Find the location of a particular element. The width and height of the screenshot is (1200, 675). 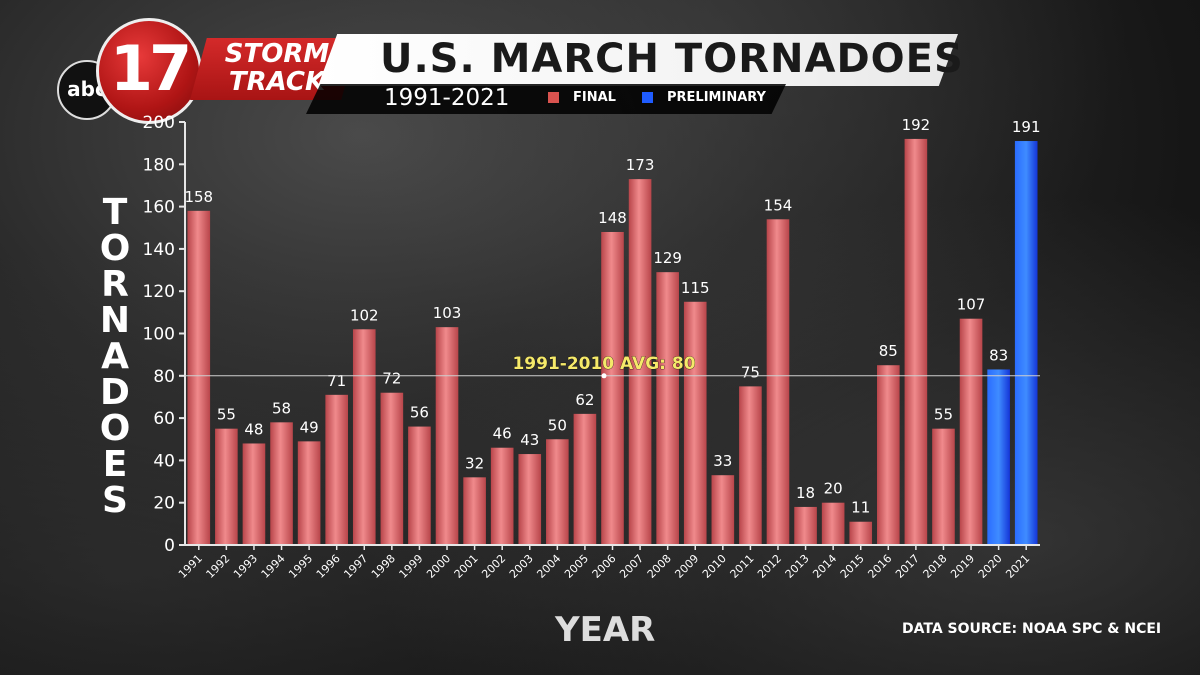

x-tick-label: 2009 is located at coordinates (686, 566).